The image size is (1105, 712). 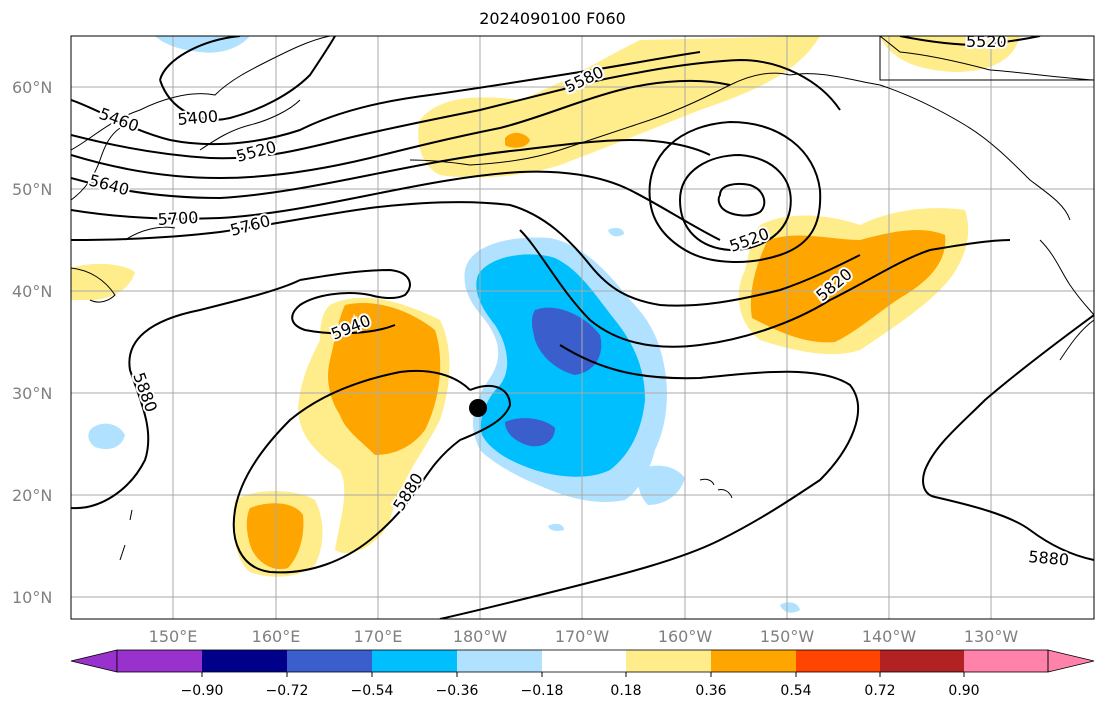 What do you see at coordinates (32, 189) in the screenshot?
I see `lat-label: 50°N` at bounding box center [32, 189].